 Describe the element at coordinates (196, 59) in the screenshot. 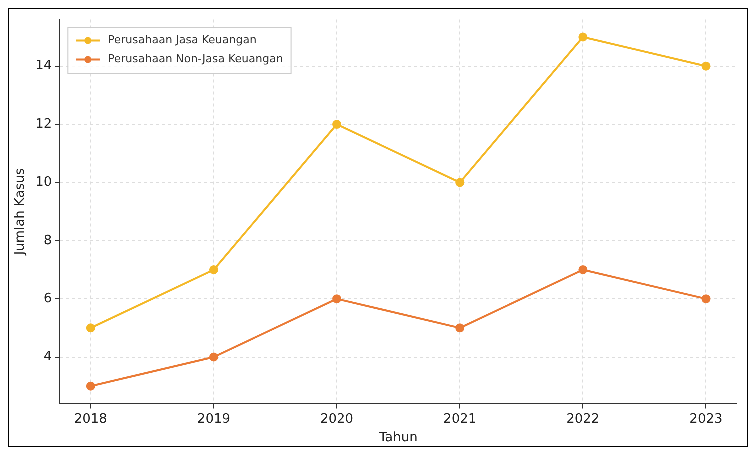

I see `legend-label: Perusahaan Non-Jasa Keuangan` at that location.